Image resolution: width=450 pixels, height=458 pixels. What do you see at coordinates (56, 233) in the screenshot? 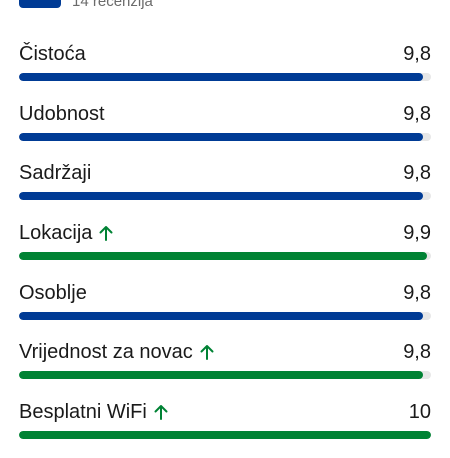
I see `rating-label: Lokacija` at bounding box center [56, 233].